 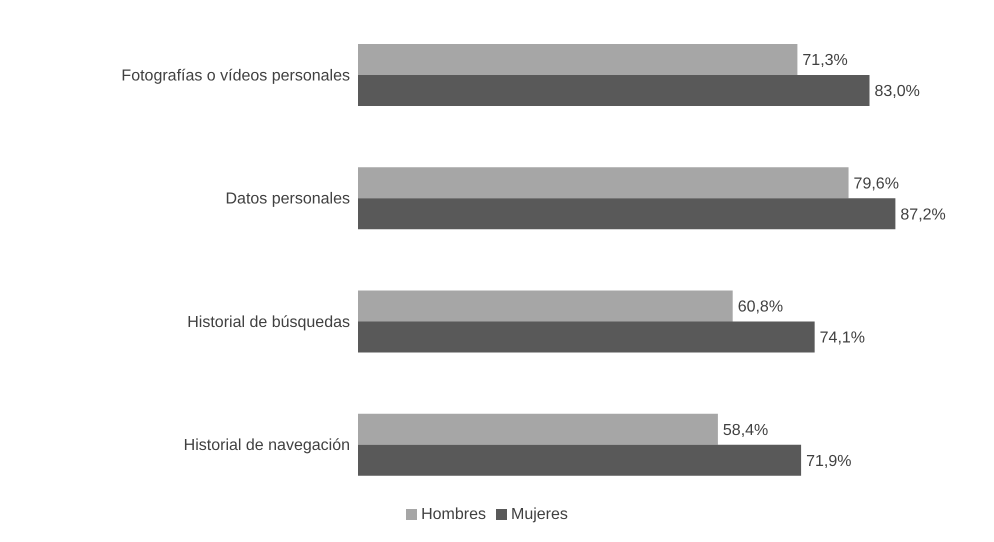 What do you see at coordinates (876, 183) in the screenshot?
I see `data-label: 79,6%` at bounding box center [876, 183].